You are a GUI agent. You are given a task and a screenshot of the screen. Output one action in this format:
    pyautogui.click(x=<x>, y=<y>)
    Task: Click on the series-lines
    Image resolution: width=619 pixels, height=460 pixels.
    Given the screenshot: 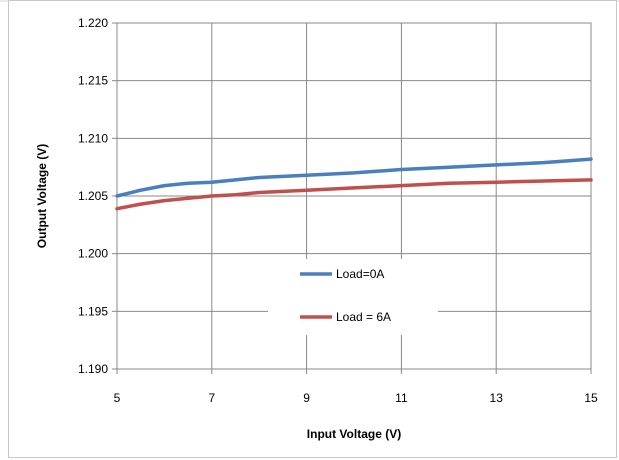 What is the action you would take?
    pyautogui.click(x=354, y=184)
    